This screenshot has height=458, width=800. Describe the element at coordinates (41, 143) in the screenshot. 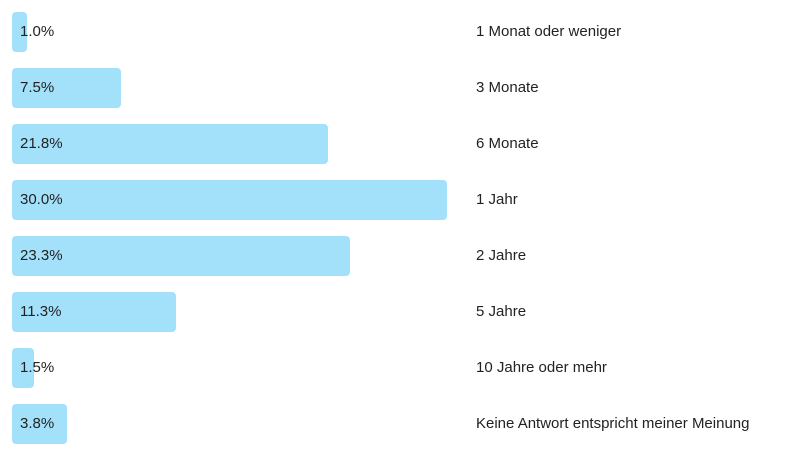

I see `bar-value-label: 21.8%` at that location.